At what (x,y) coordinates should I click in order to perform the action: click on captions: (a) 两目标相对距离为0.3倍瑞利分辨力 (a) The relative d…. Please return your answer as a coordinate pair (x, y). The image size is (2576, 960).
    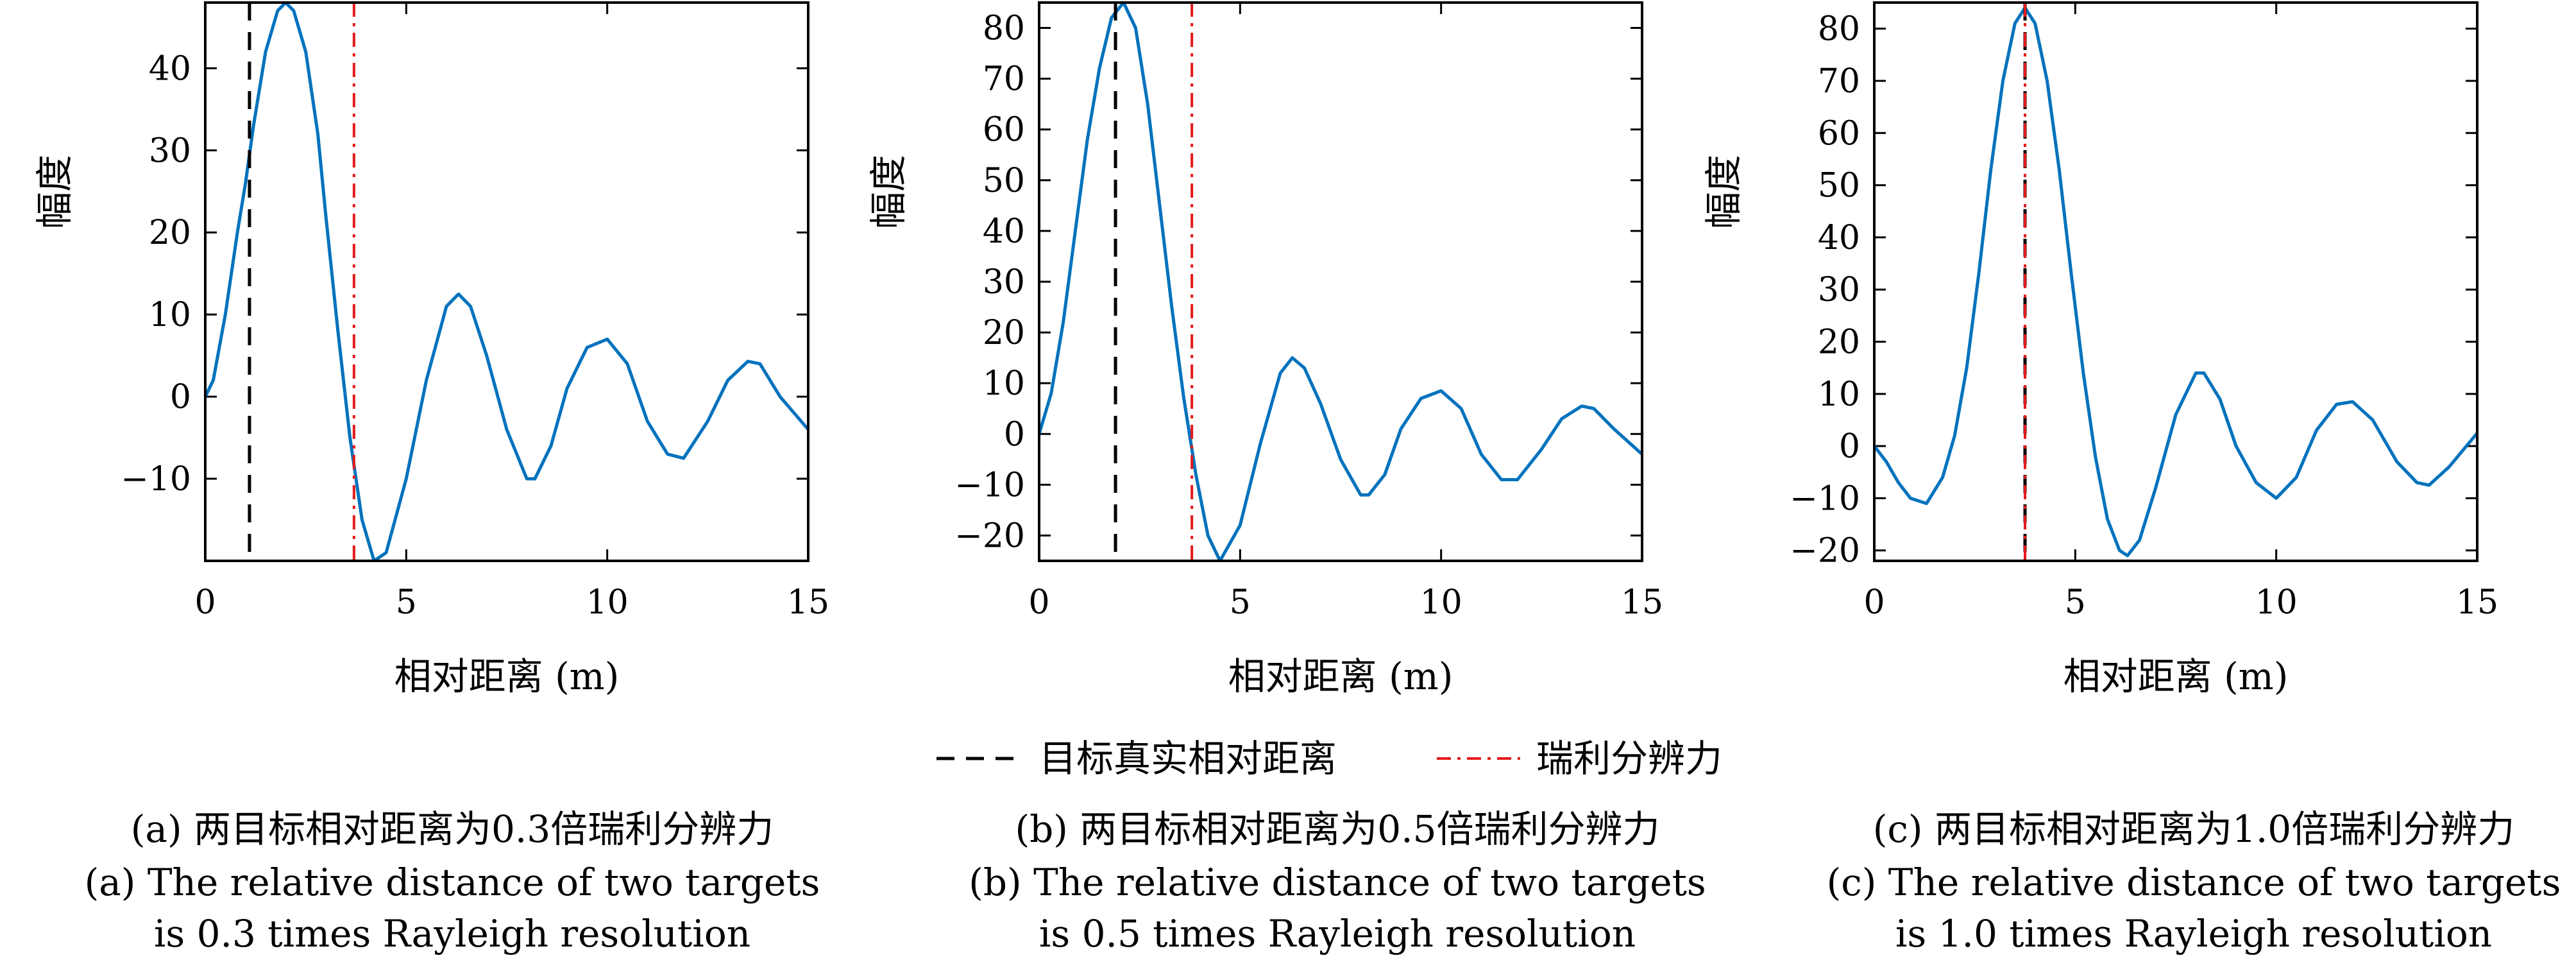
    Looking at the image, I should click on (1323, 881).